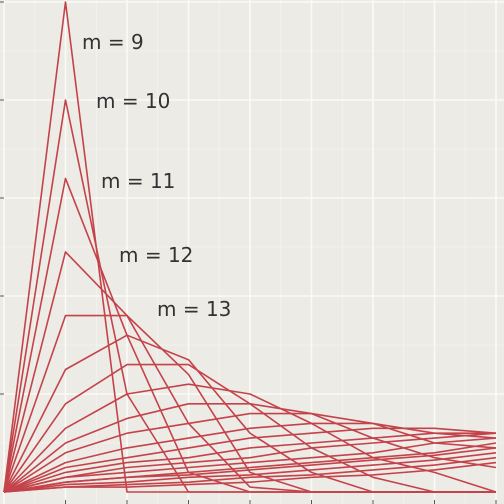 This screenshot has width=504, height=504. I want to click on series-label-m9: m = 9, so click(113, 42).